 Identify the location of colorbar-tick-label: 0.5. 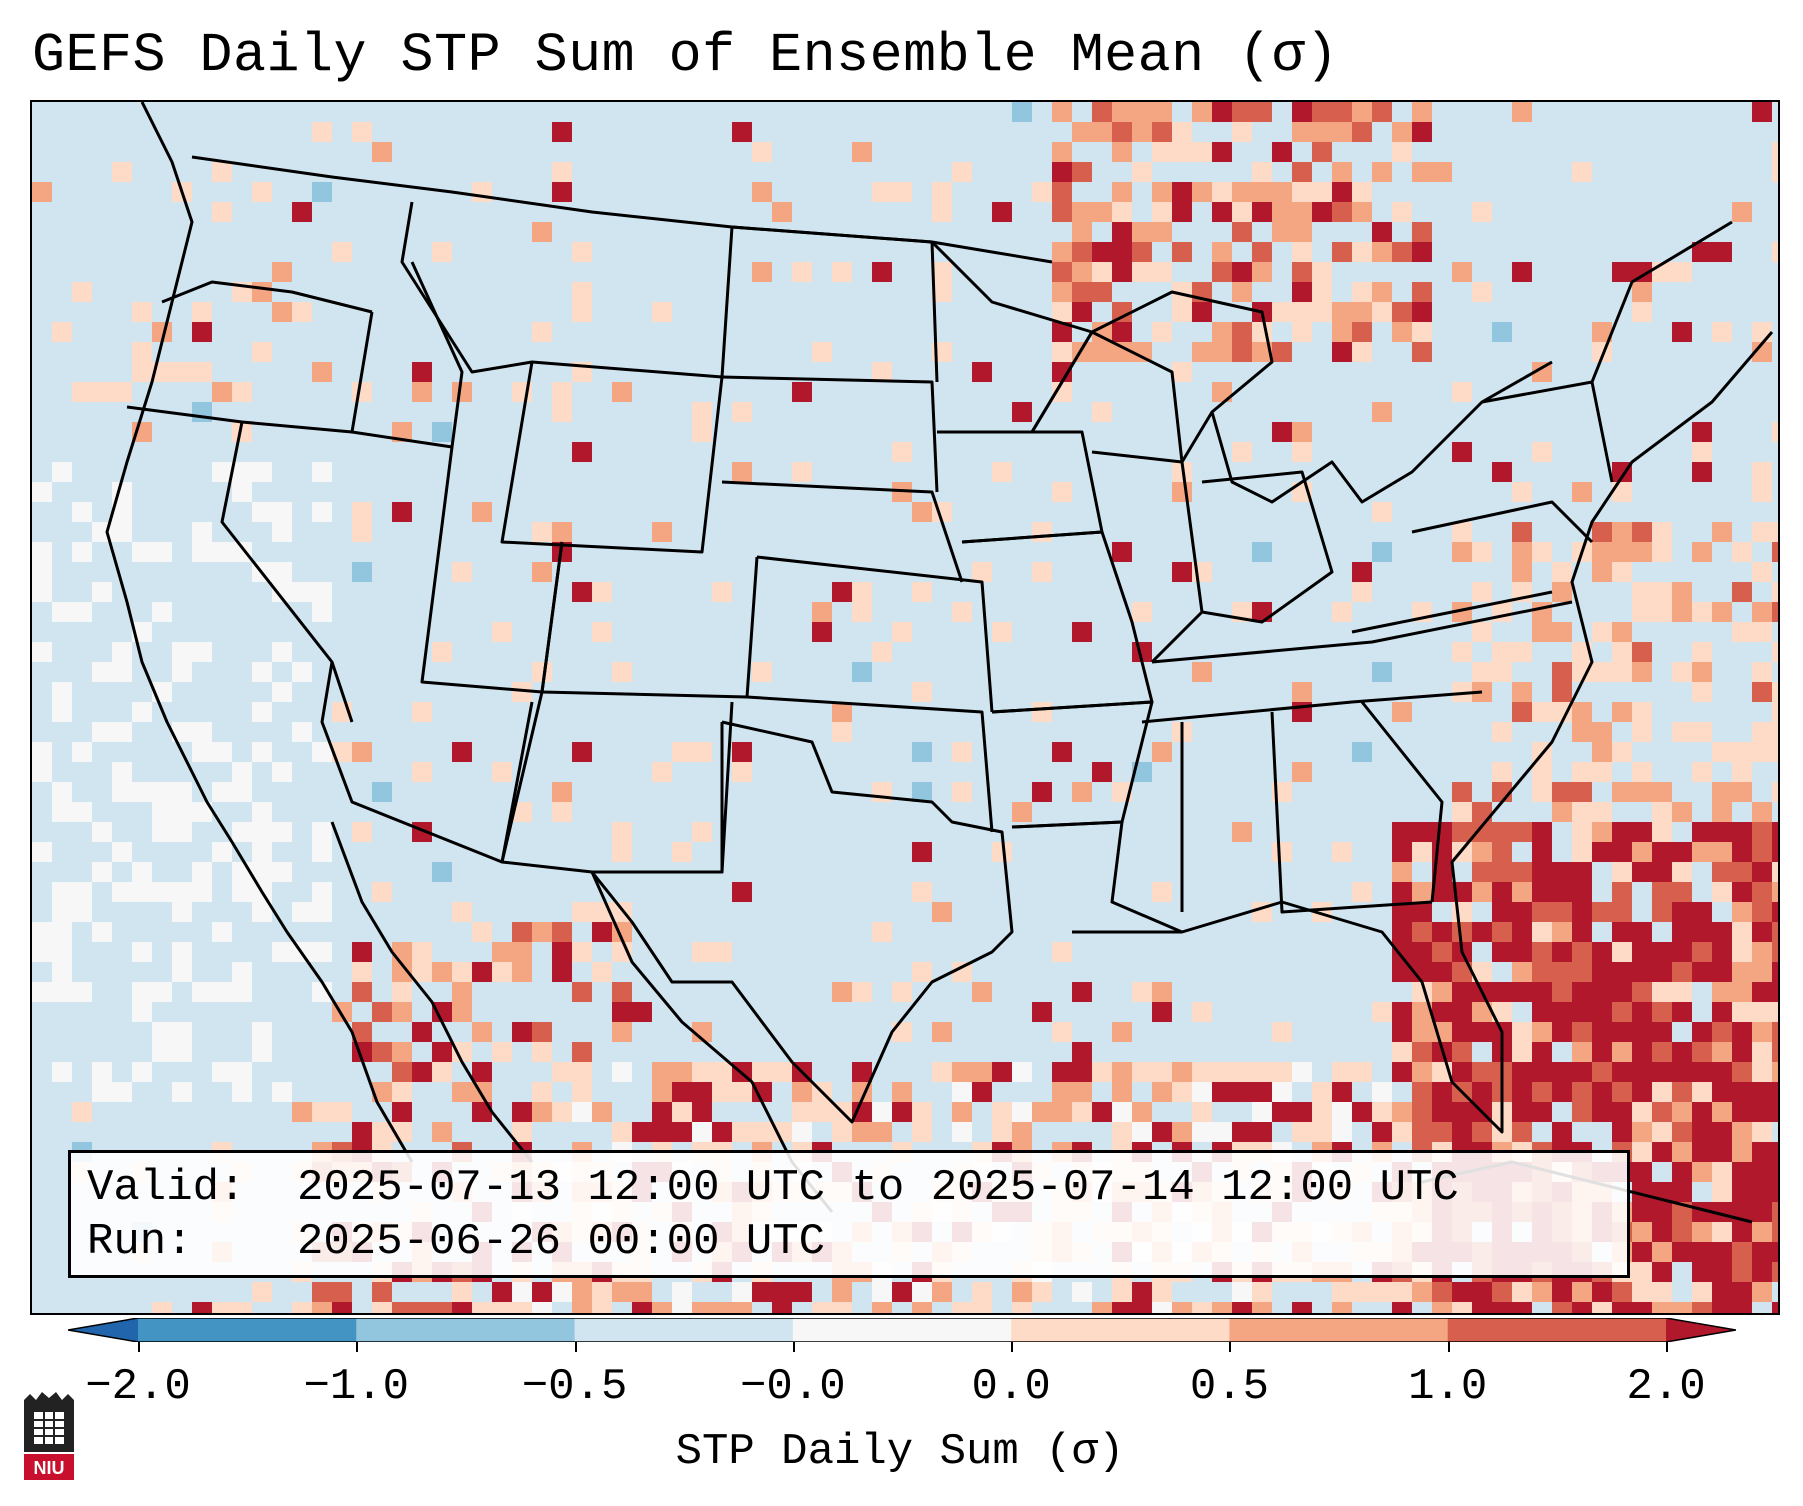
(1229, 1387).